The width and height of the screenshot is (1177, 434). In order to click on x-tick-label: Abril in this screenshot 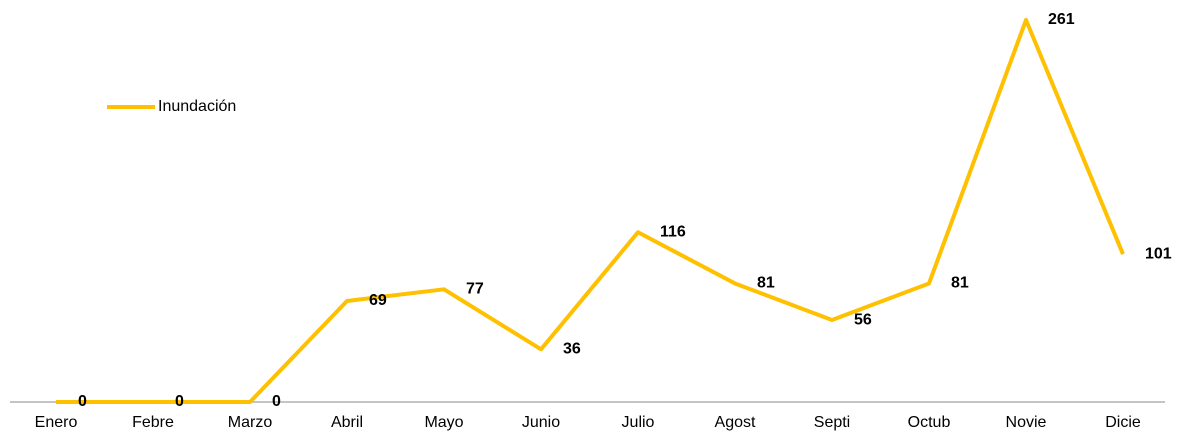, I will do `click(347, 422)`.